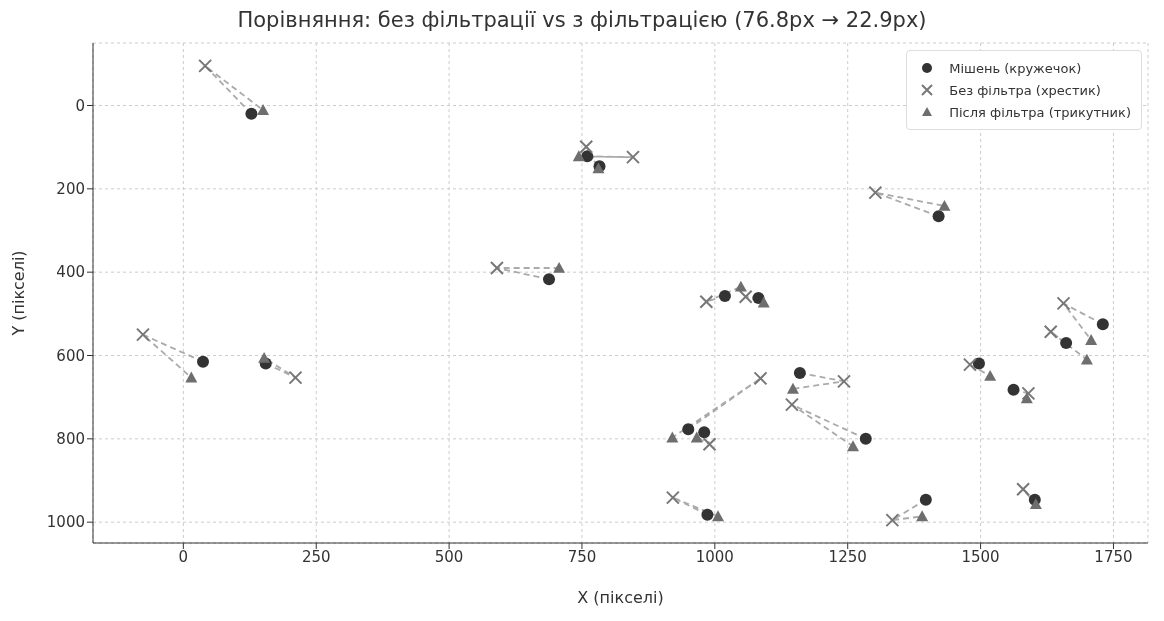 The width and height of the screenshot is (1164, 621). I want to click on x-tick-label: 1250, so click(847, 556).